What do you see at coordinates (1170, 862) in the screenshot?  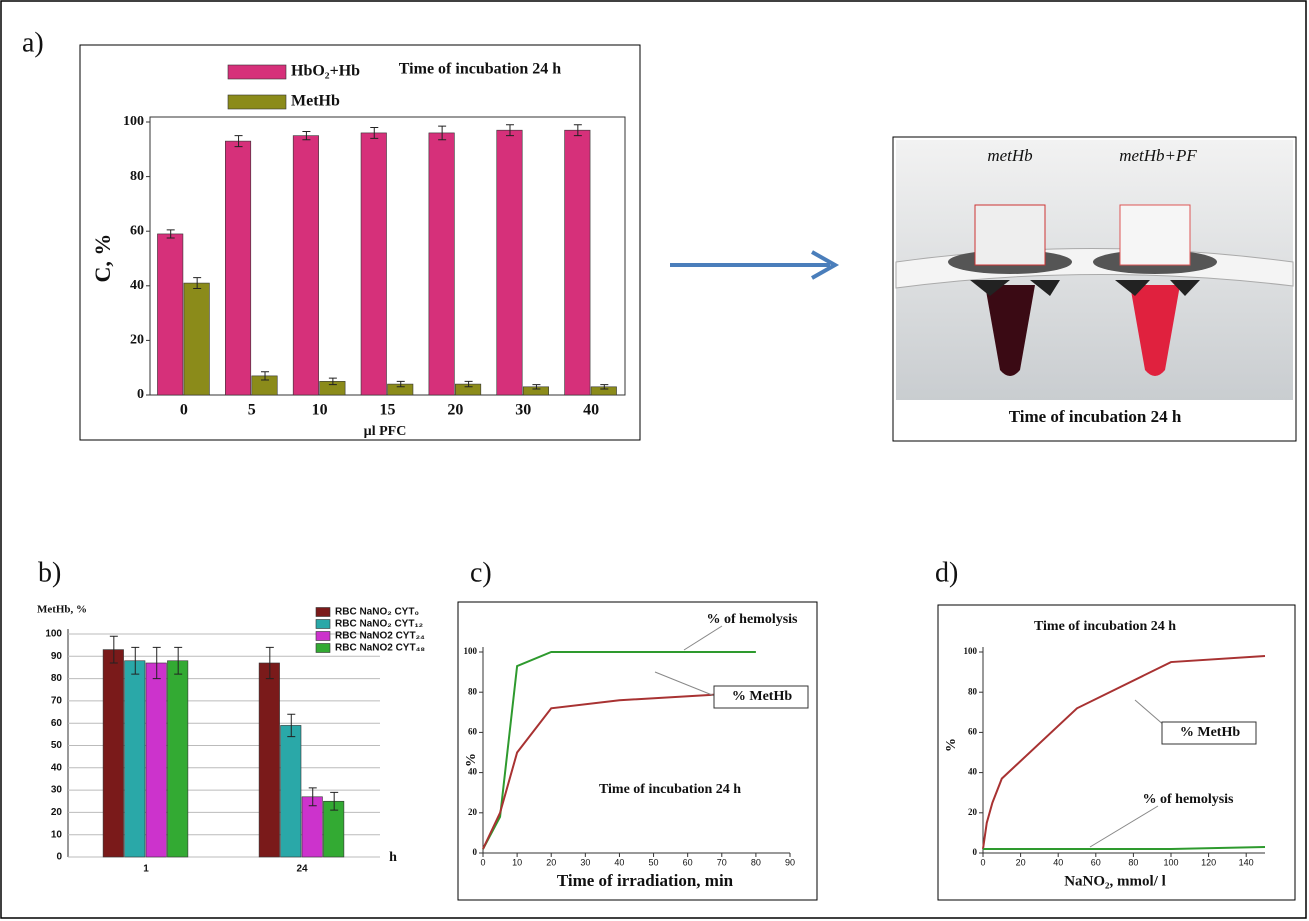 I see `x-tick-label: 100` at bounding box center [1170, 862].